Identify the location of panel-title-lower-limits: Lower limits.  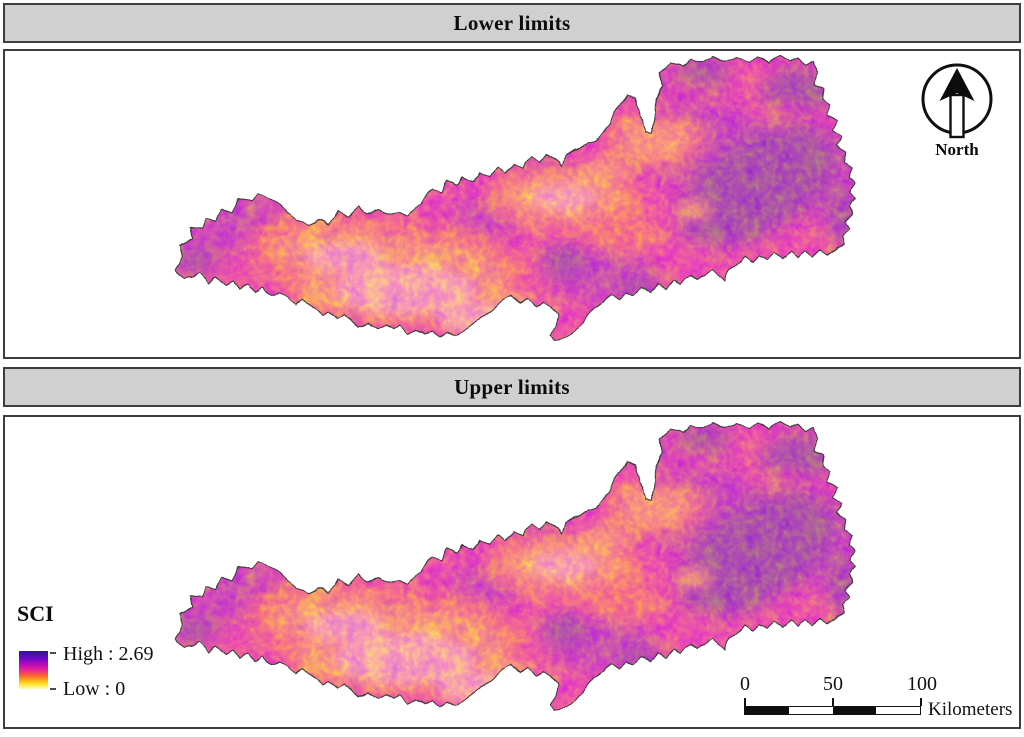
(512, 22).